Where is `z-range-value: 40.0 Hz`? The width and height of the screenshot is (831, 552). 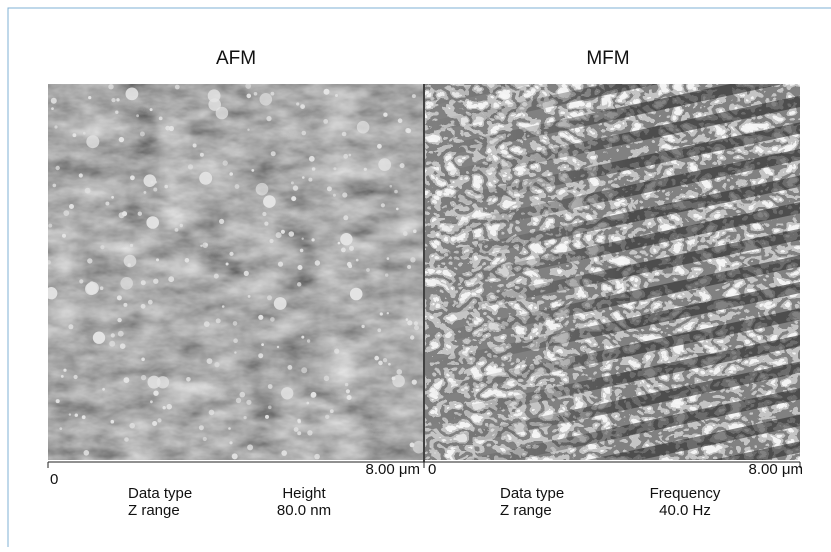 z-range-value: 40.0 Hz is located at coordinates (685, 510).